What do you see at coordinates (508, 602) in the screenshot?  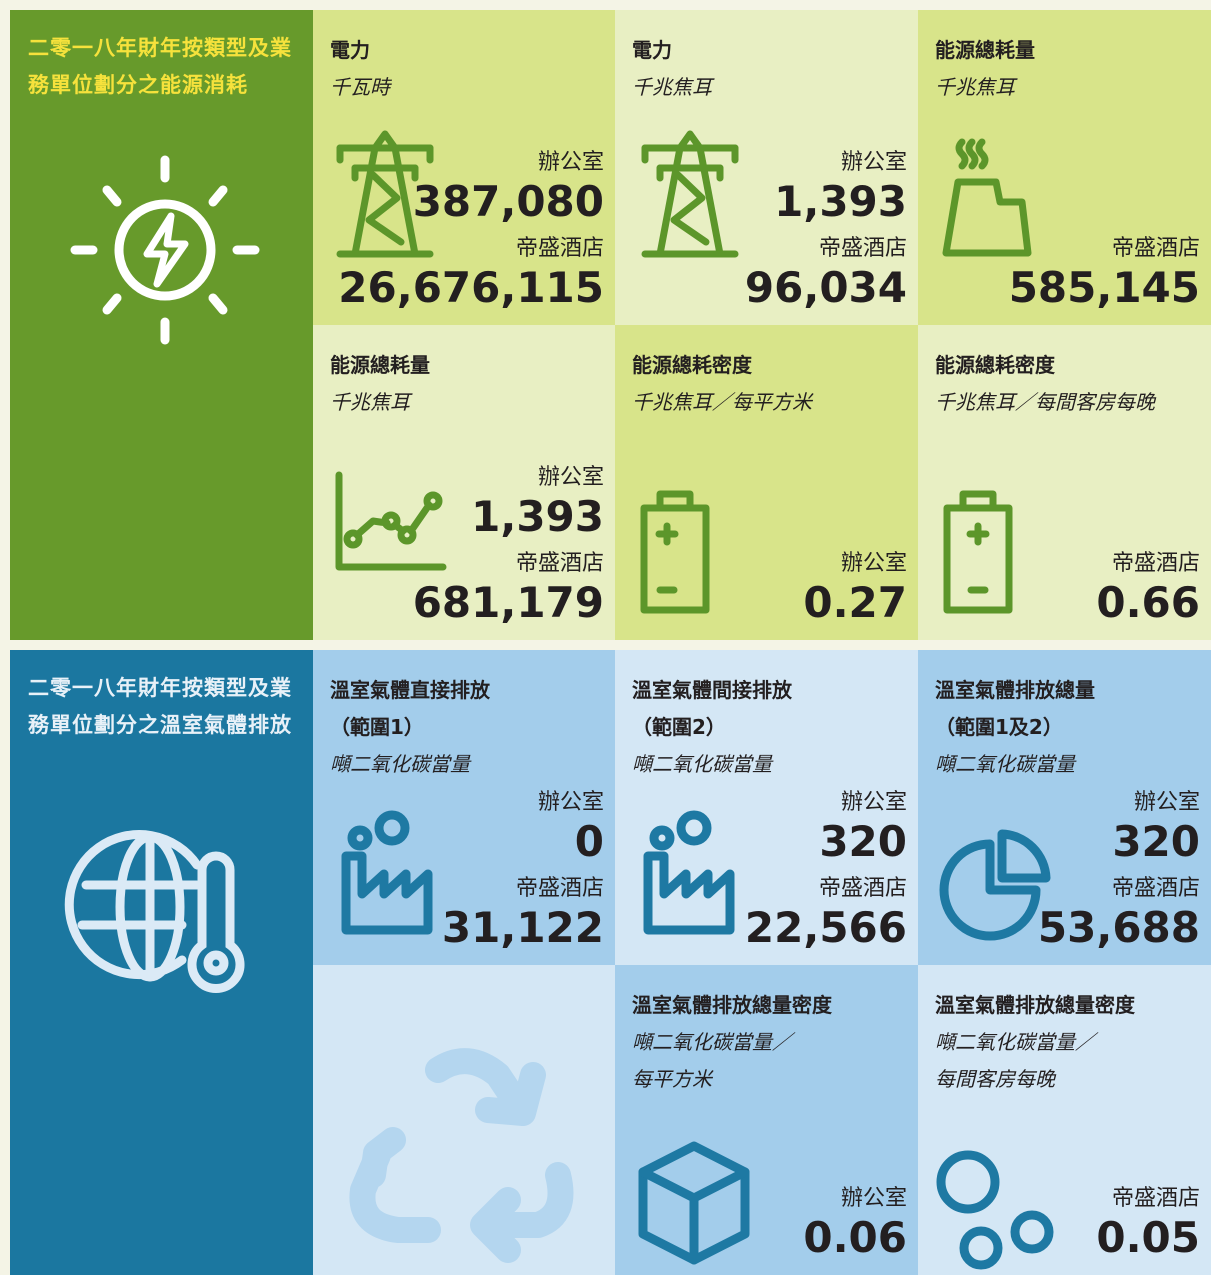 I see `entry-value: 681,179` at bounding box center [508, 602].